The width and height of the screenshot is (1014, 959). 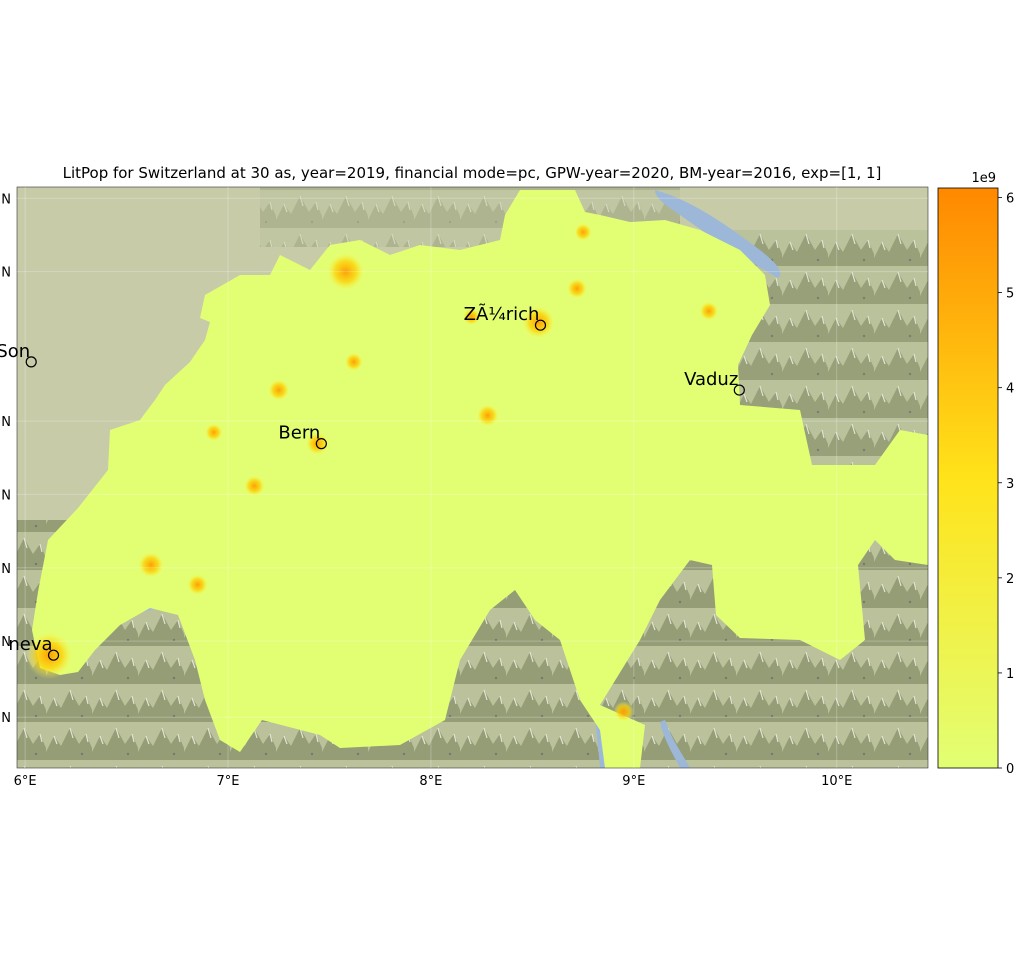 I want to click on x-tick-label: 7°E, so click(x=228, y=781).